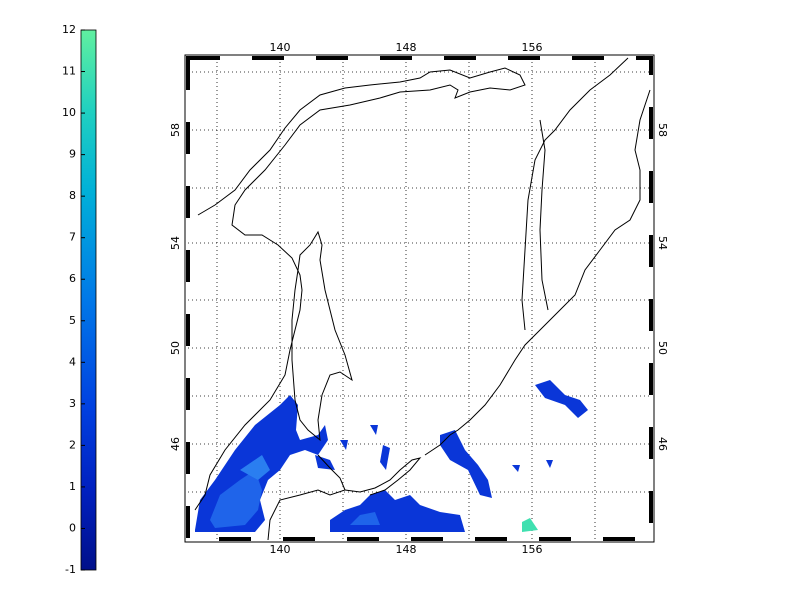  I want to click on data-field, so click(391, 456).